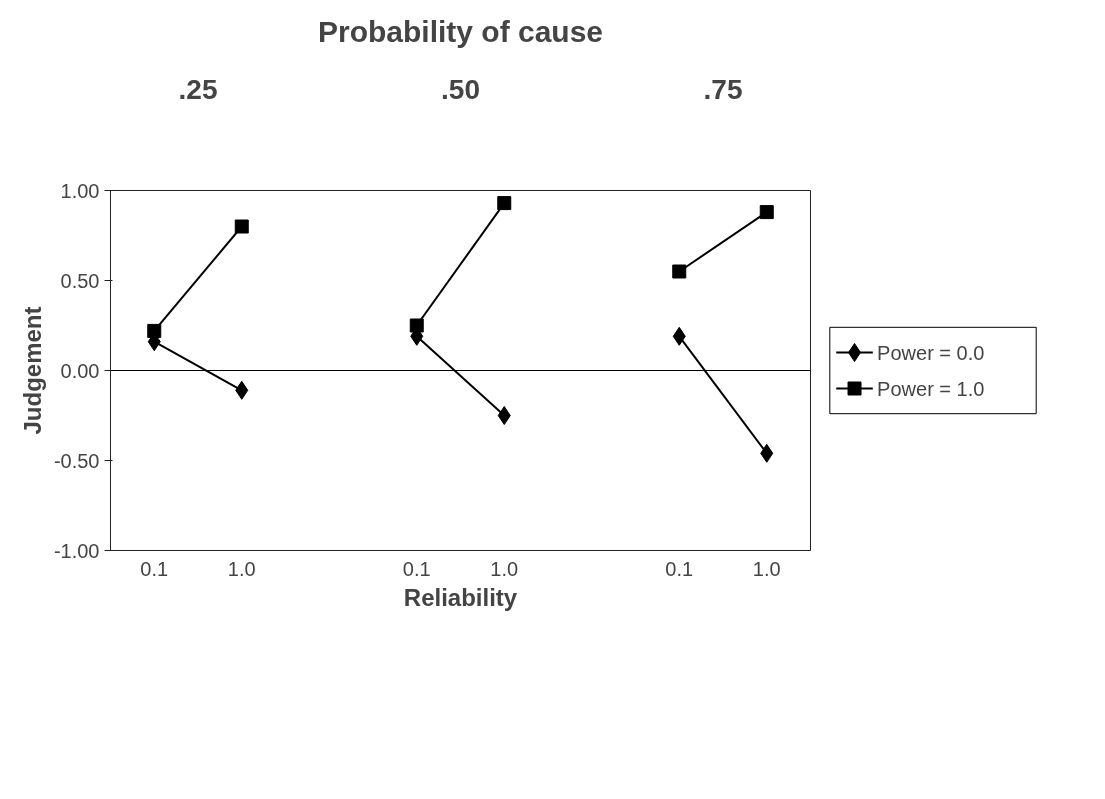 This screenshot has width=1105, height=799. I want to click on y-tick-label: -1.00, so click(76, 550).